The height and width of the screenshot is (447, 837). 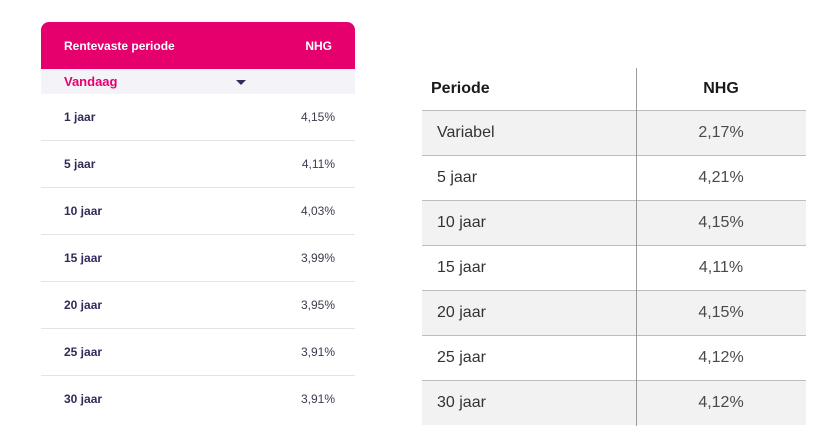 What do you see at coordinates (83, 211) in the screenshot?
I see `rate-row-period: 10 jaar` at bounding box center [83, 211].